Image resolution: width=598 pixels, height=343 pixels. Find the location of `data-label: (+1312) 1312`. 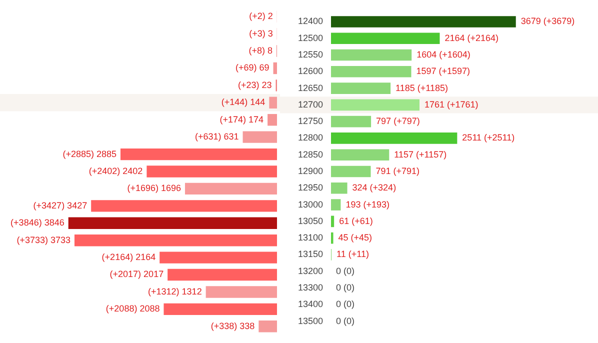

data-label: (+1312) 1312 is located at coordinates (175, 291).